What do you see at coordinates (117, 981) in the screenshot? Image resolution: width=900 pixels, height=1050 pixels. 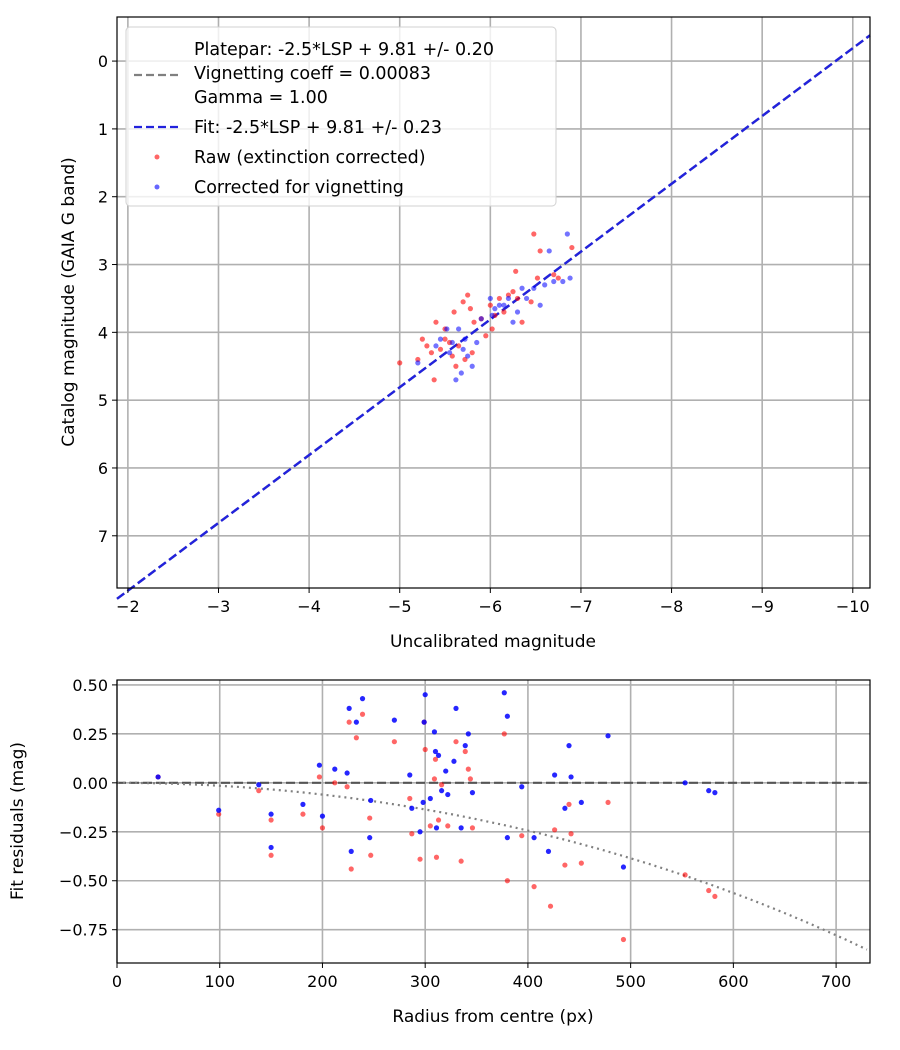 I see `x-tick-label: 0` at bounding box center [117, 981].